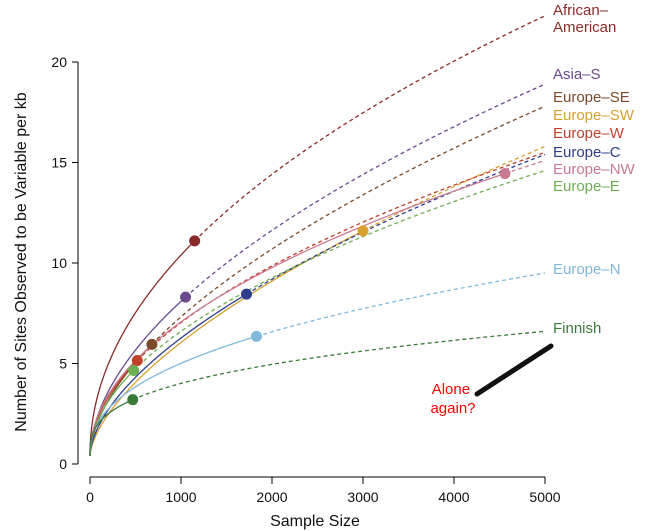 The width and height of the screenshot is (650, 531). I want to click on y-ticks: 0 5 10 15 20, so click(64, 263).